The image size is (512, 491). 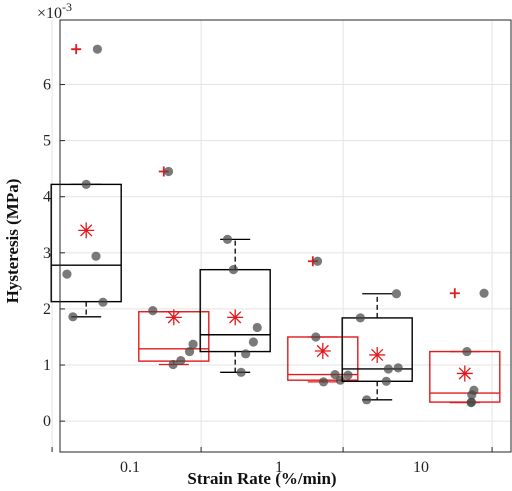 What do you see at coordinates (130, 467) in the screenshot?
I see `x-tick-label: 0.1` at bounding box center [130, 467].